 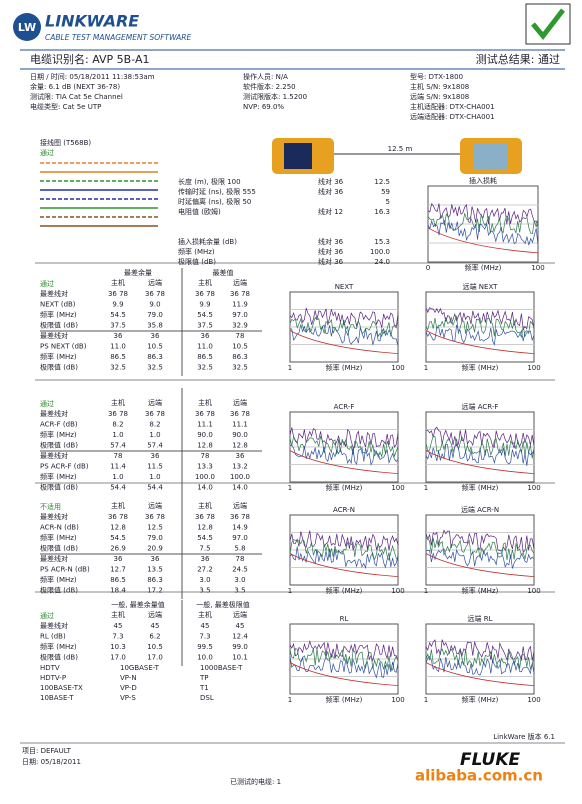 I want to click on brand-subtitle: CABLE TEST MANAGEMENT SOFTWARE, so click(x=118, y=37).